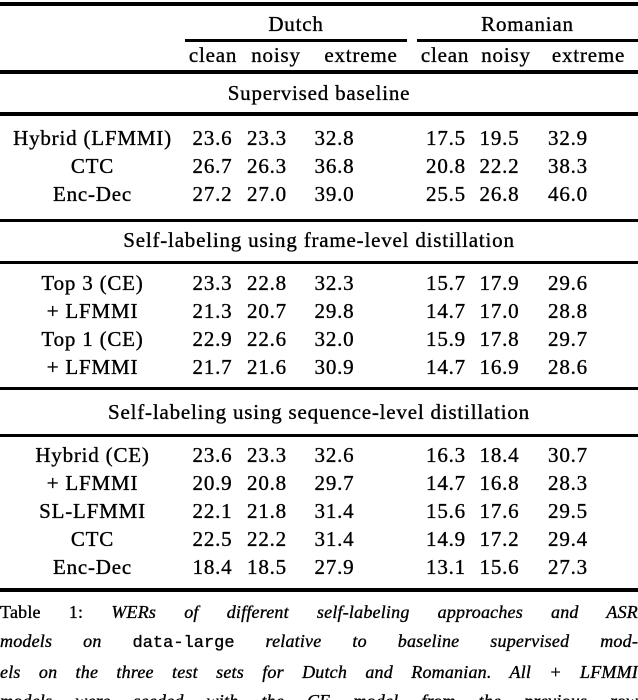 The width and height of the screenshot is (638, 700). I want to click on table-row: Enc-Dec 27.2 27.0 39.0 25.5 26.8 46.0, so click(319, 194).